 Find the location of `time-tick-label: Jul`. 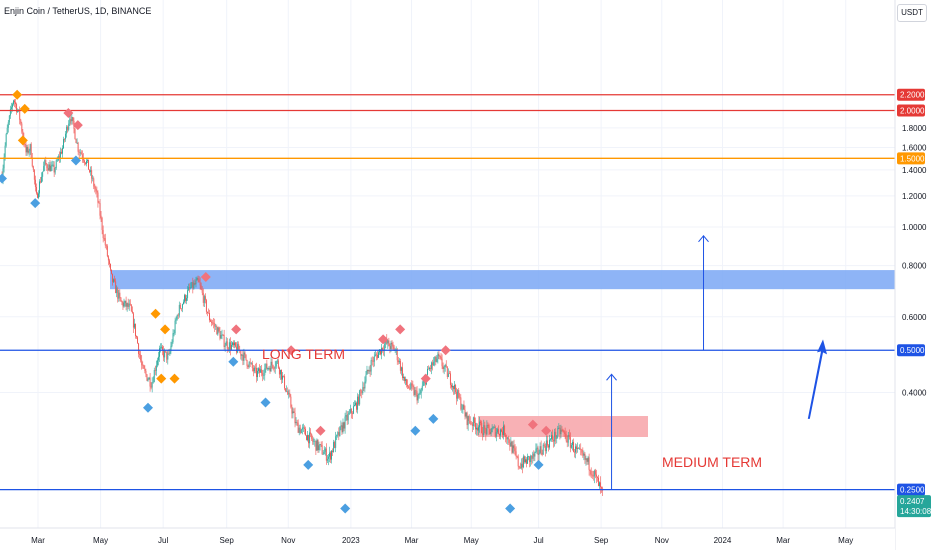

time-tick-label: Jul is located at coordinates (538, 540).